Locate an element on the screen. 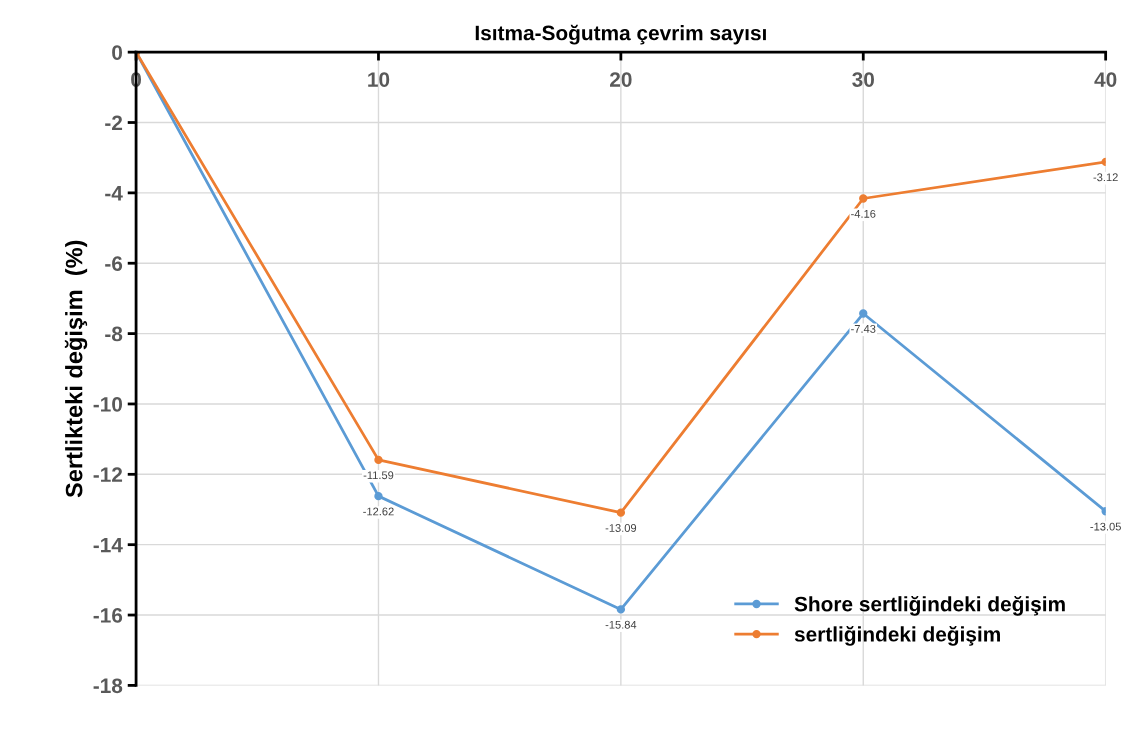 Image resolution: width=1134 pixels, height=745 pixels. data-label: -13.05 is located at coordinates (1105, 526).